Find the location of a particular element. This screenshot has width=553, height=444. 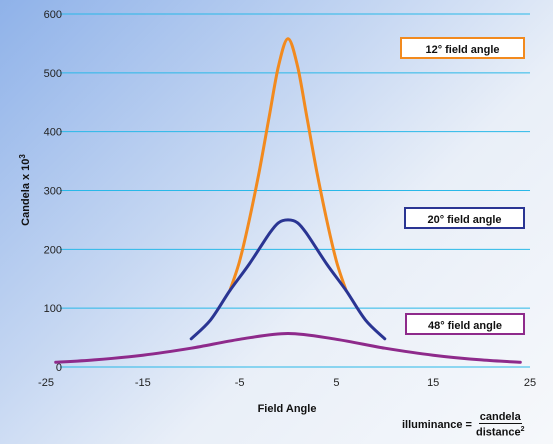

y-tick-label: 0 is located at coordinates (59, 368).